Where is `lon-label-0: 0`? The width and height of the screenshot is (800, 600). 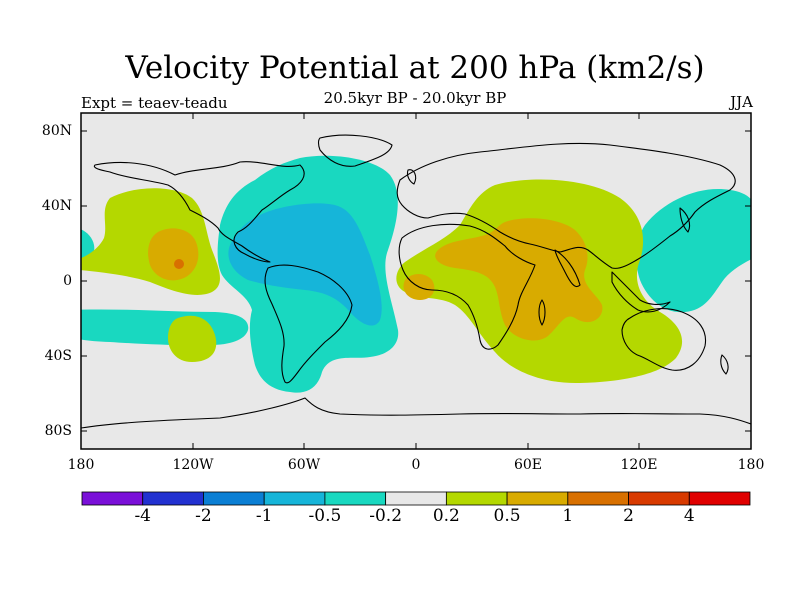 lon-label-0: 0 is located at coordinates (416, 465).